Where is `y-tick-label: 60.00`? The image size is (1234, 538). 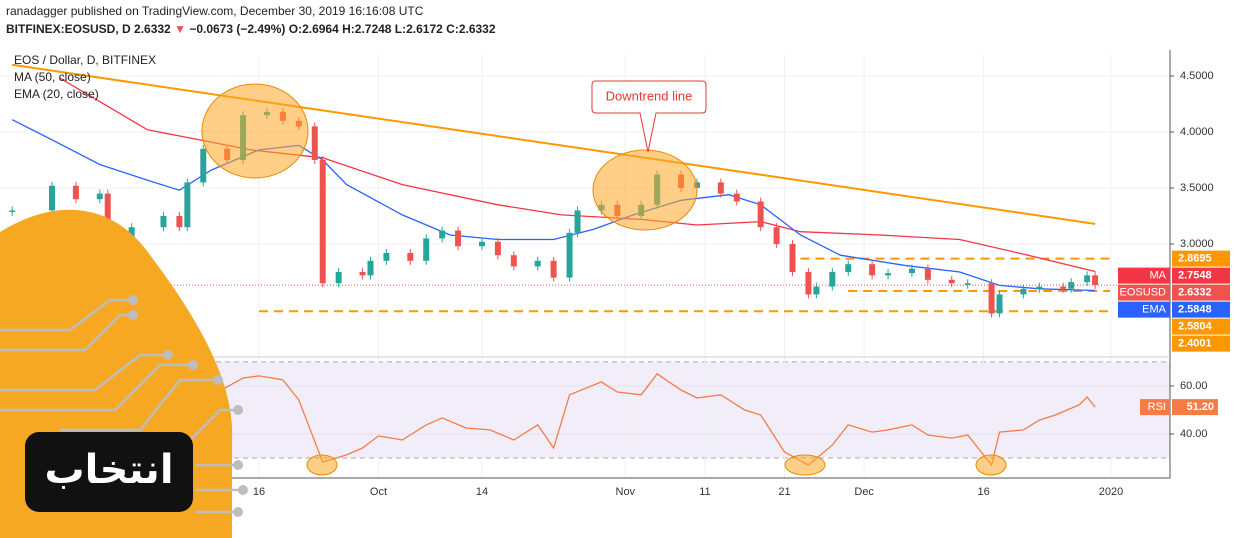
y-tick-label: 60.00 is located at coordinates (1194, 386).